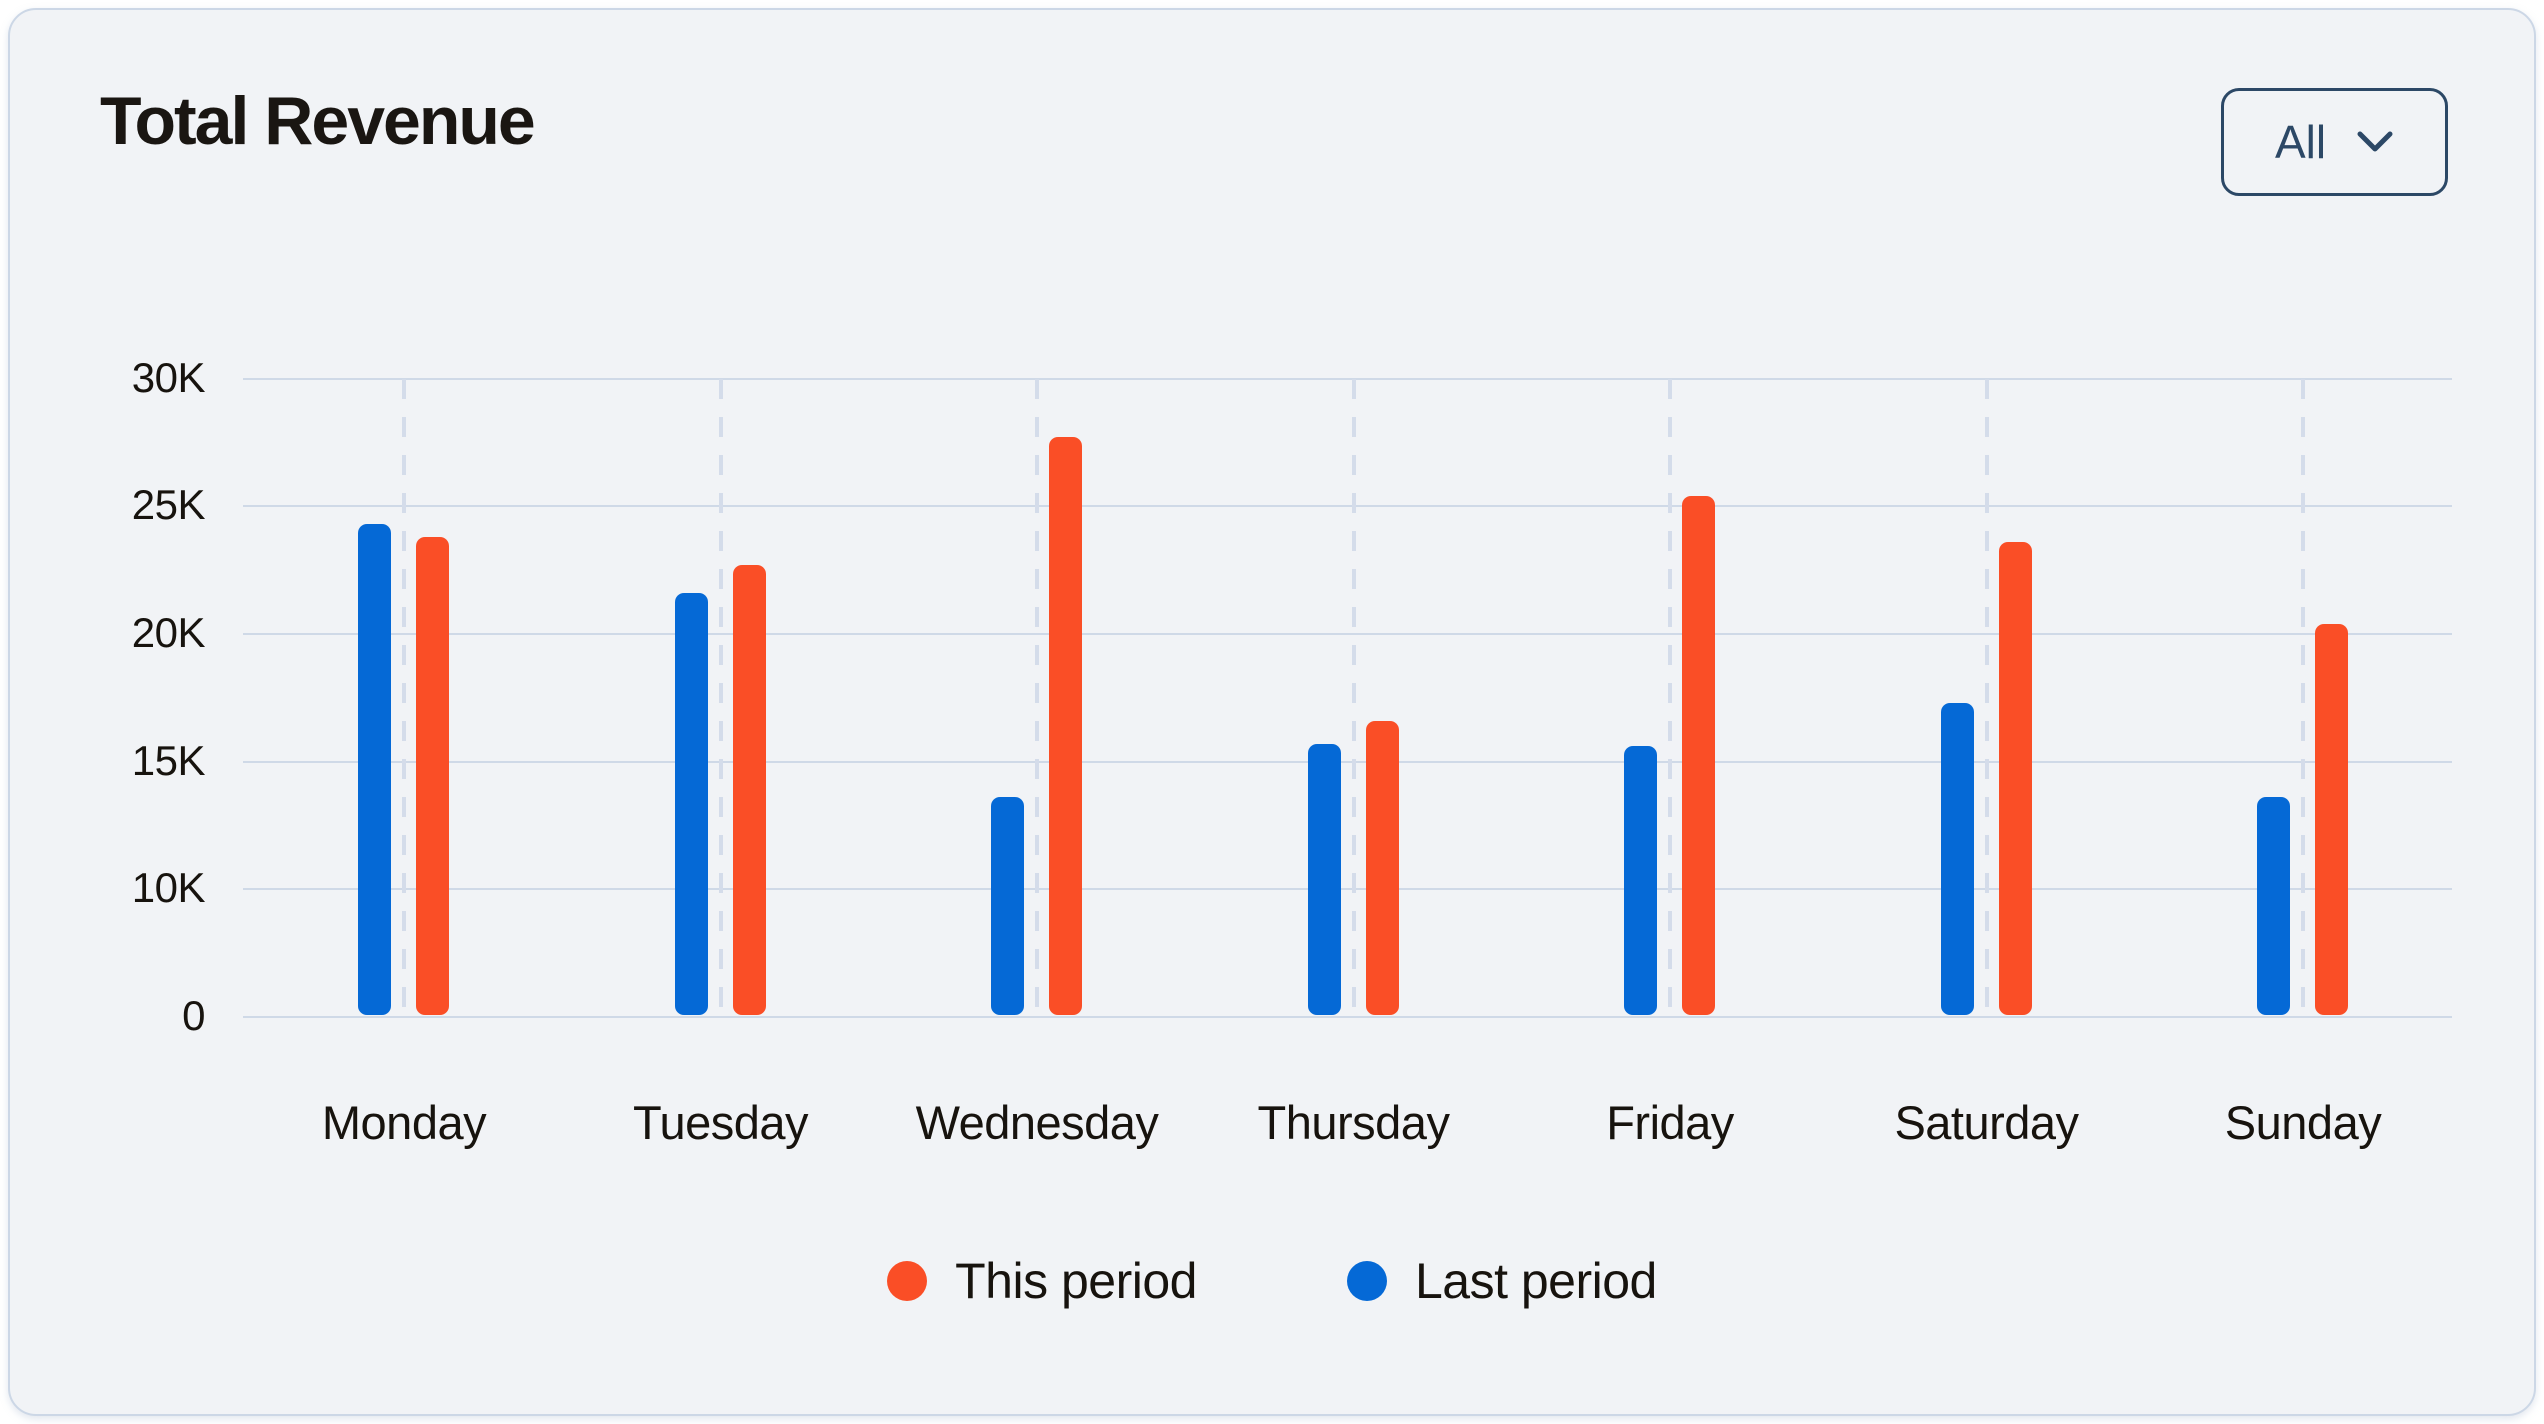  I want to click on x-axis-label-wednesday: Wednesday, so click(1037, 1122).